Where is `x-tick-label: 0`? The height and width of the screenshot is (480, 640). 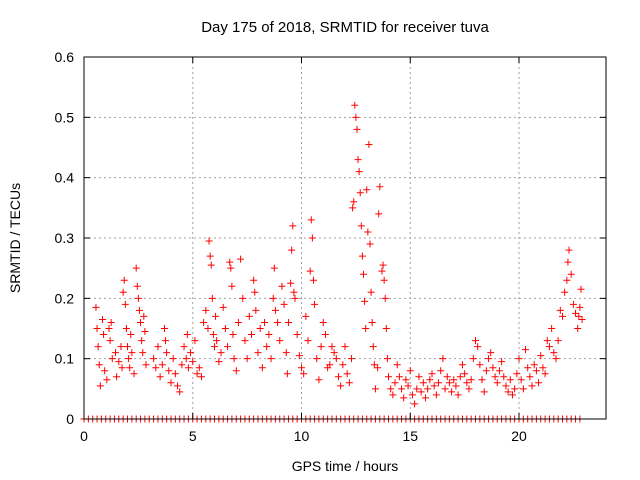
x-tick-label: 0 is located at coordinates (84, 436).